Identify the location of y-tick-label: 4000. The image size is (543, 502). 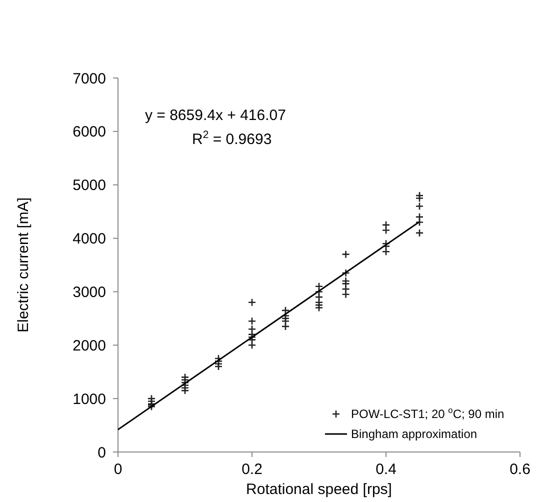
(89, 239).